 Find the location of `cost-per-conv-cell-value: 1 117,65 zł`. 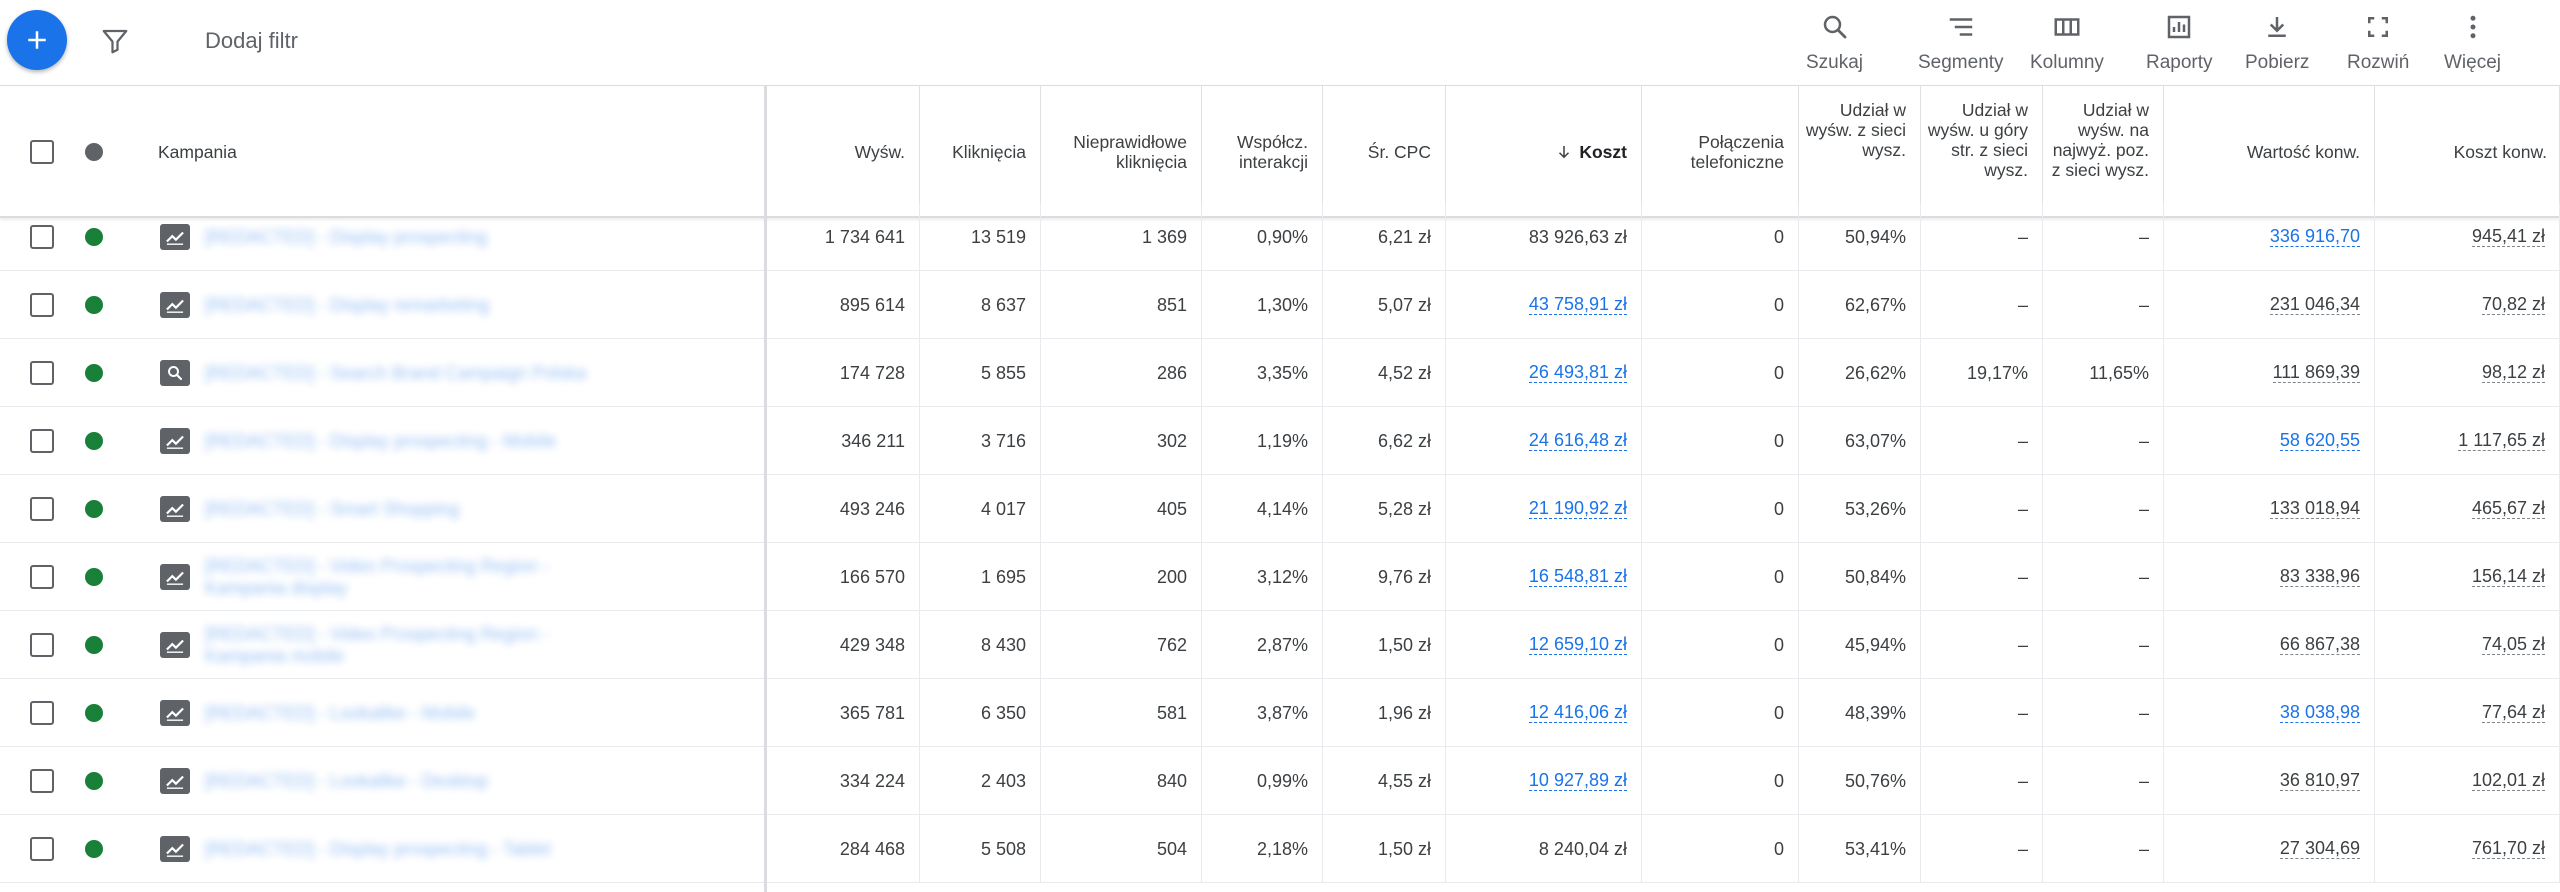

cost-per-conv-cell-value: 1 117,65 zł is located at coordinates (2501, 440).